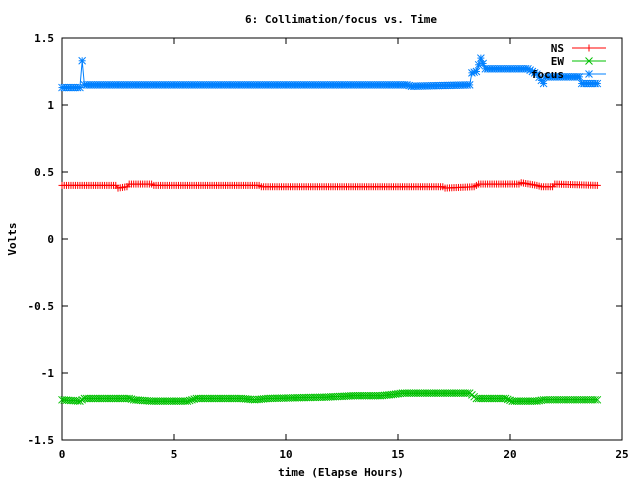 The width and height of the screenshot is (640, 480). What do you see at coordinates (621, 454) in the screenshot?
I see `x-tick-label: 25` at bounding box center [621, 454].